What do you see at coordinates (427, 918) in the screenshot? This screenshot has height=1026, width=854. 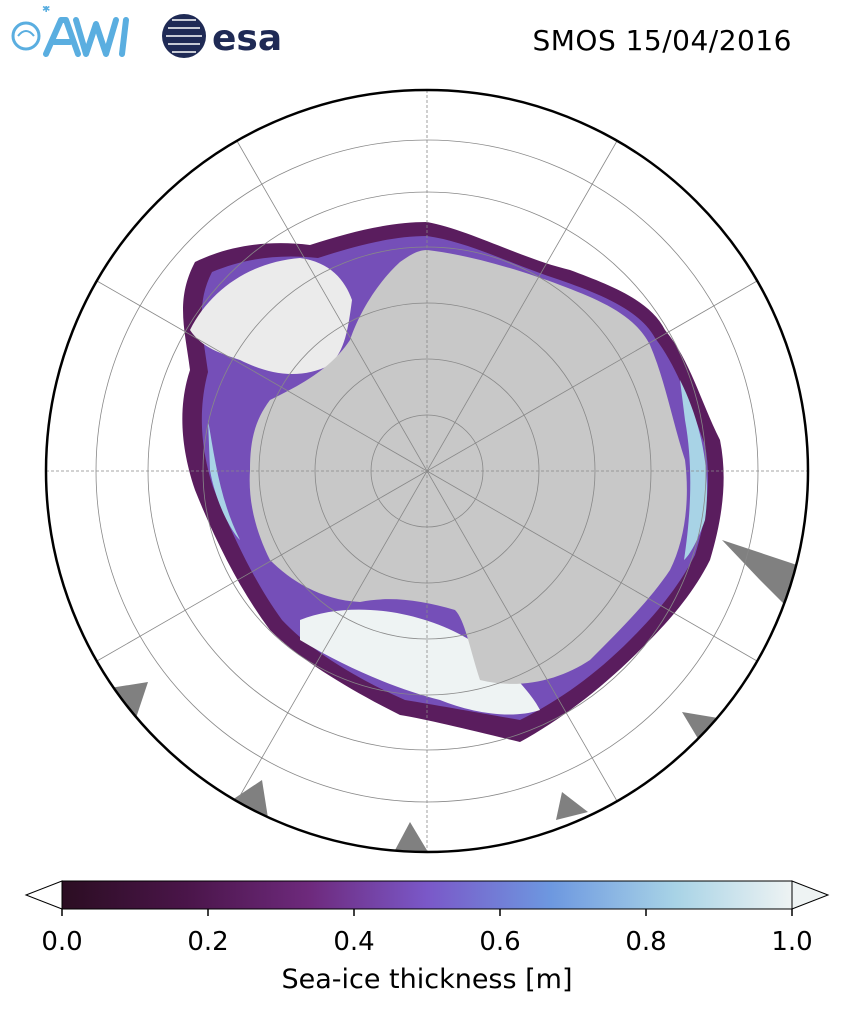 I see `colorbar: 0.0 0.2 0.4 0.6 0.8 1.0` at bounding box center [427, 918].